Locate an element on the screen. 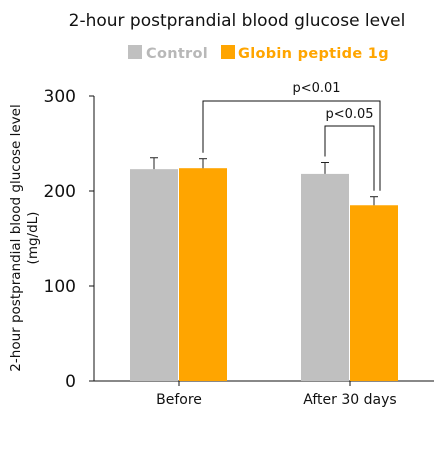  y-tick-label: 100 is located at coordinates (60, 287).